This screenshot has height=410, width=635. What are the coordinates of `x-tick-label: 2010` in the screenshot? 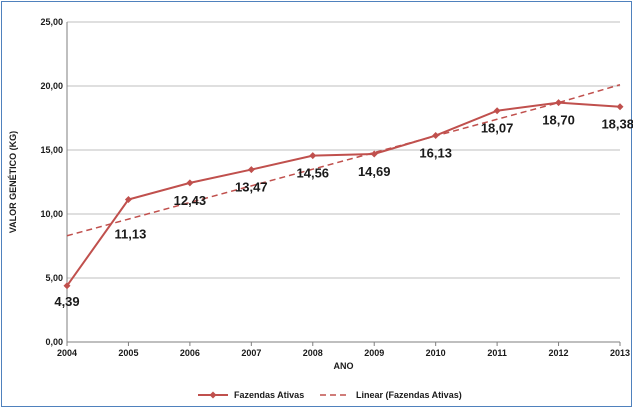 It's located at (436, 353).